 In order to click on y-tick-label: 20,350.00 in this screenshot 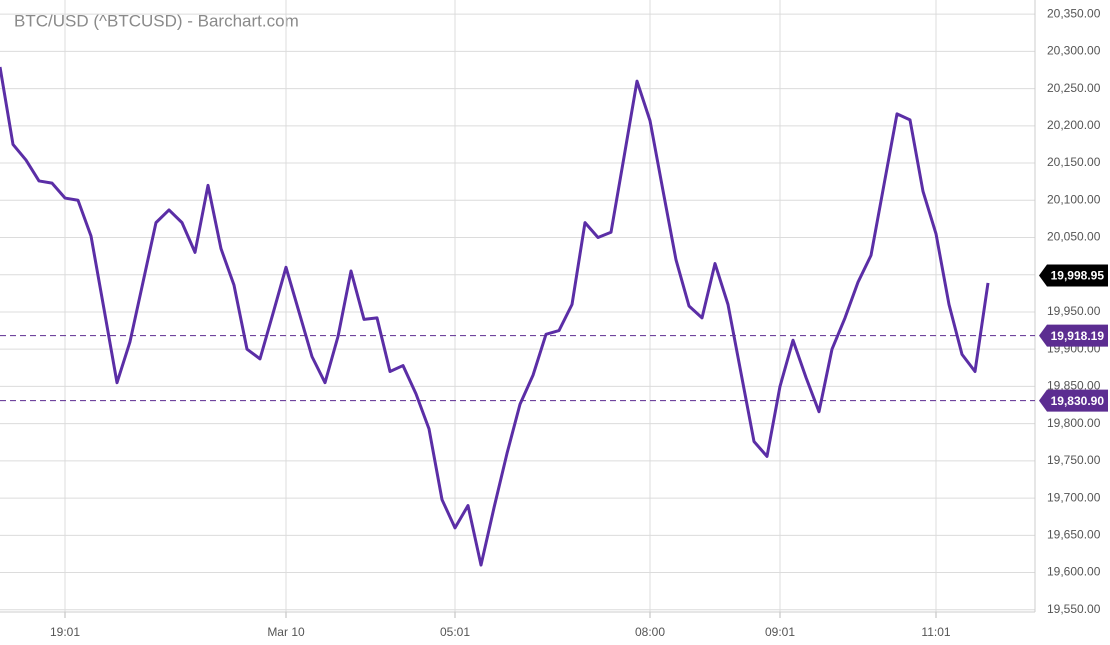, I will do `click(1074, 13)`.